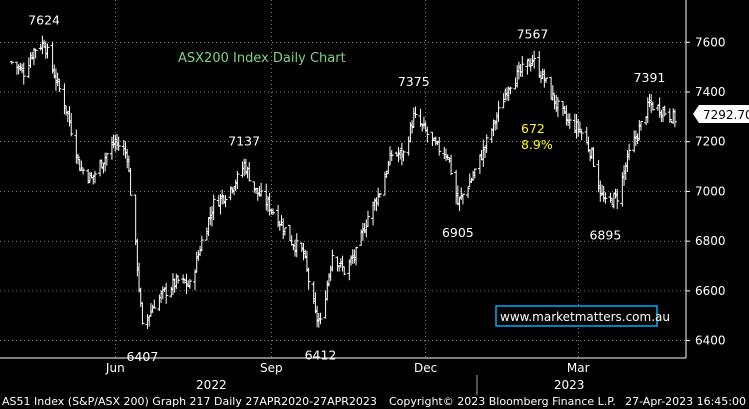  I want to click on footer-right: 27-Apr-2023 16:45:00, so click(685, 401).